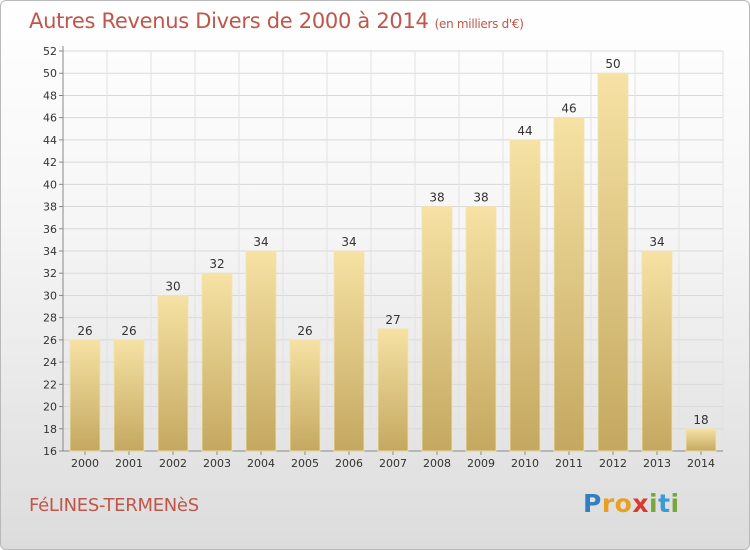 The image size is (750, 550). Describe the element at coordinates (437, 463) in the screenshot. I see `x-tick-label: 2008` at that location.